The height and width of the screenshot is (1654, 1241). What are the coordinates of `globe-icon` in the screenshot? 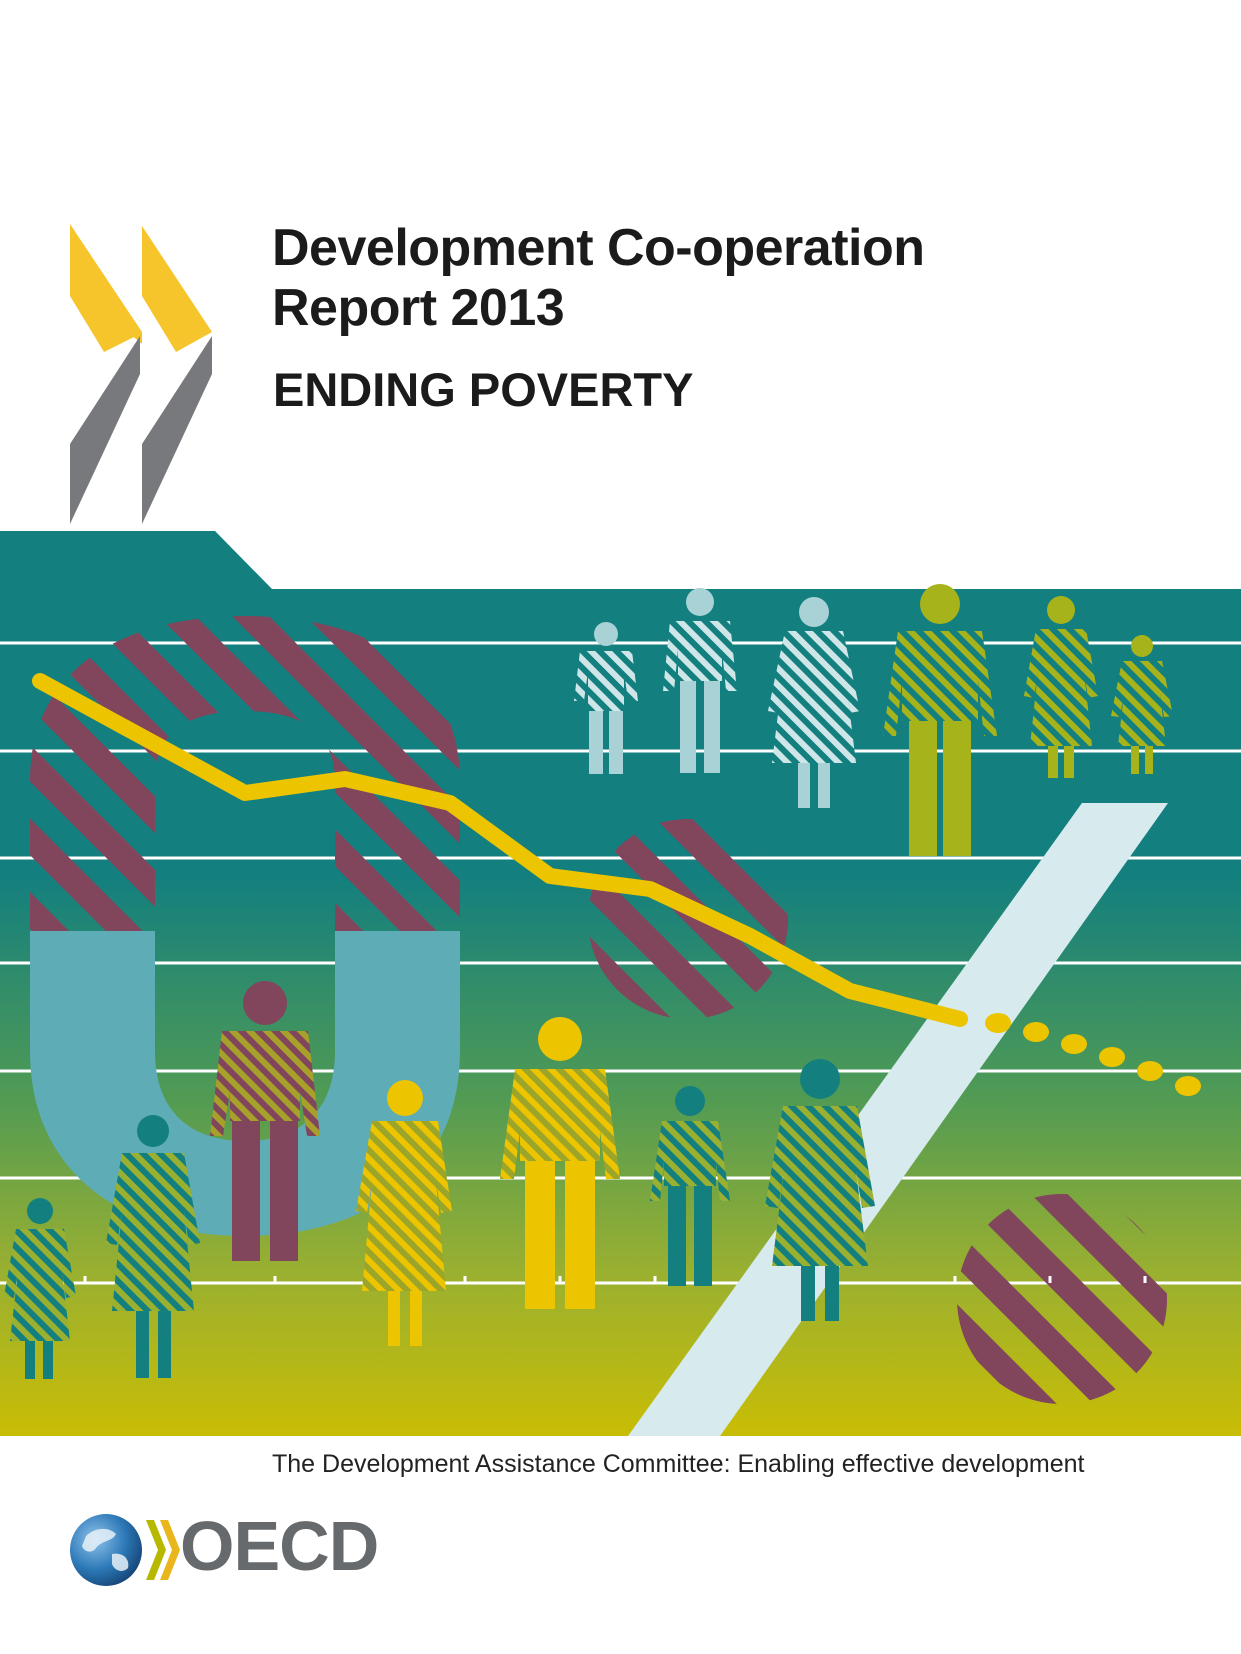 It's located at (125, 1550).